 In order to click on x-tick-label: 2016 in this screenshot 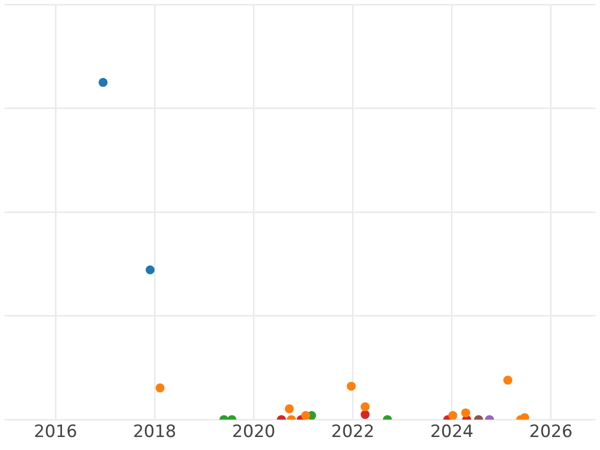, I will do `click(56, 432)`.